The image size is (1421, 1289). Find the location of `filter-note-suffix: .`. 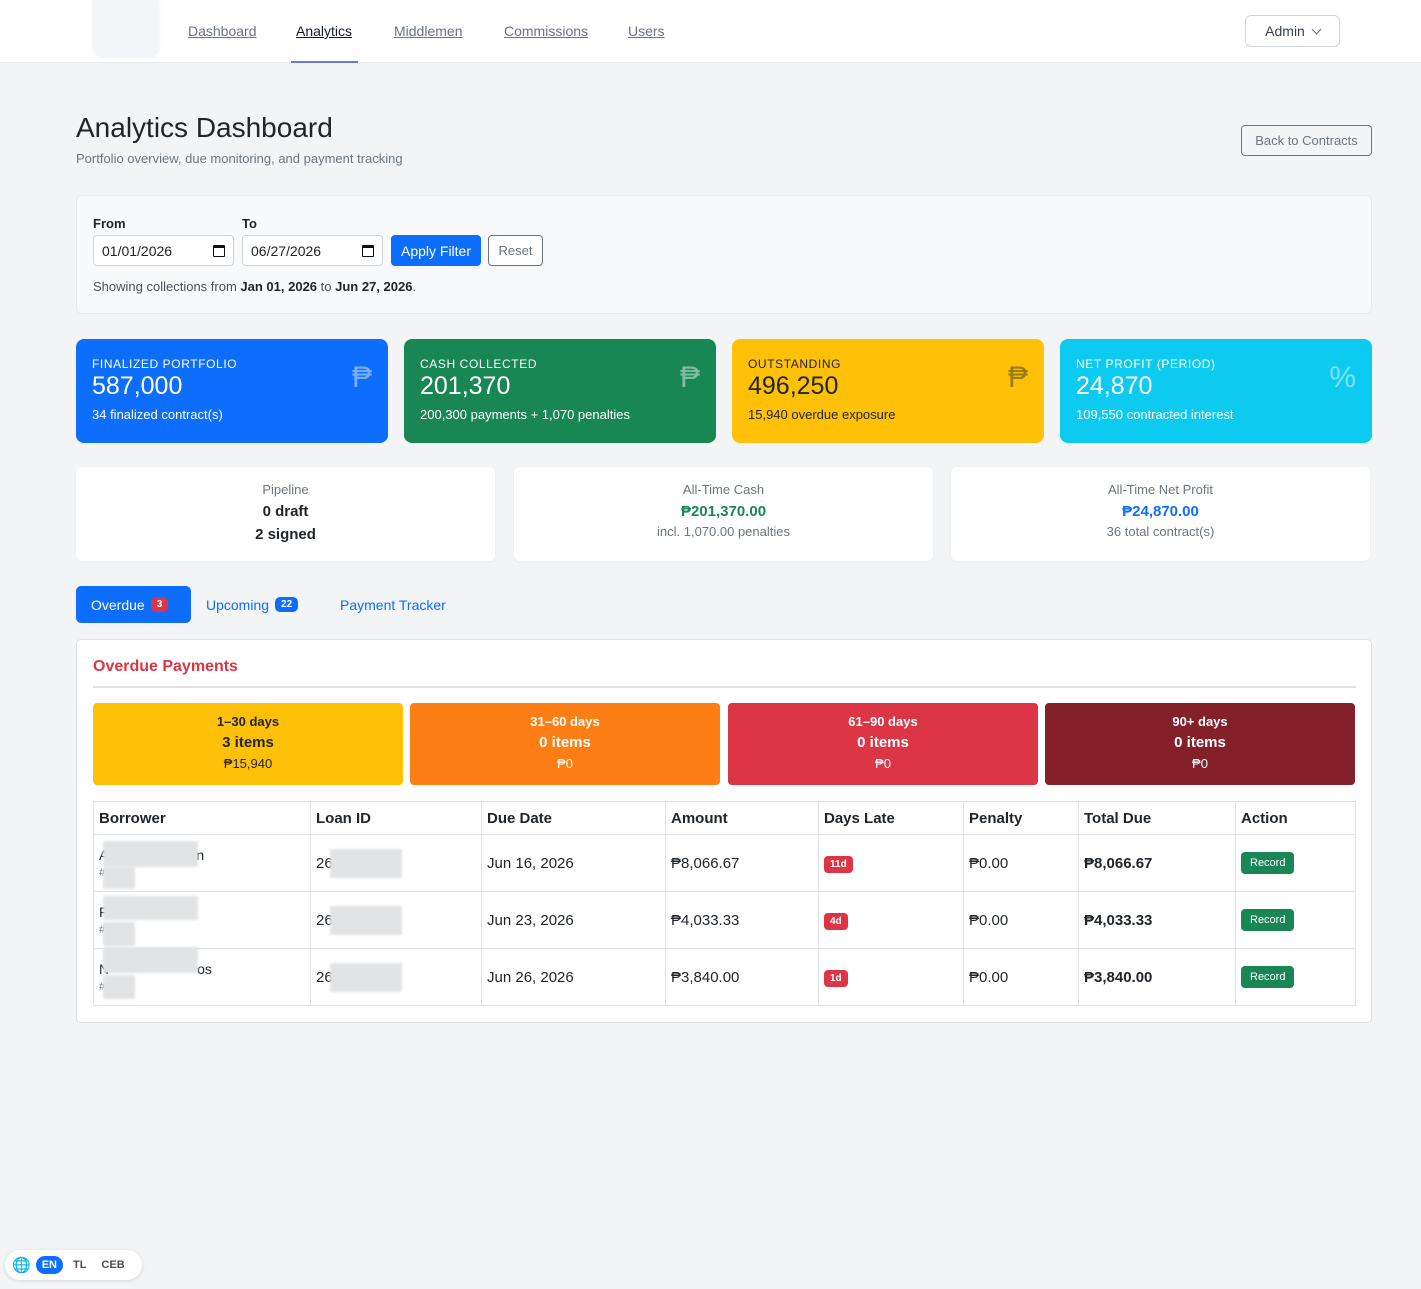

filter-note-suffix: . is located at coordinates (414, 286).